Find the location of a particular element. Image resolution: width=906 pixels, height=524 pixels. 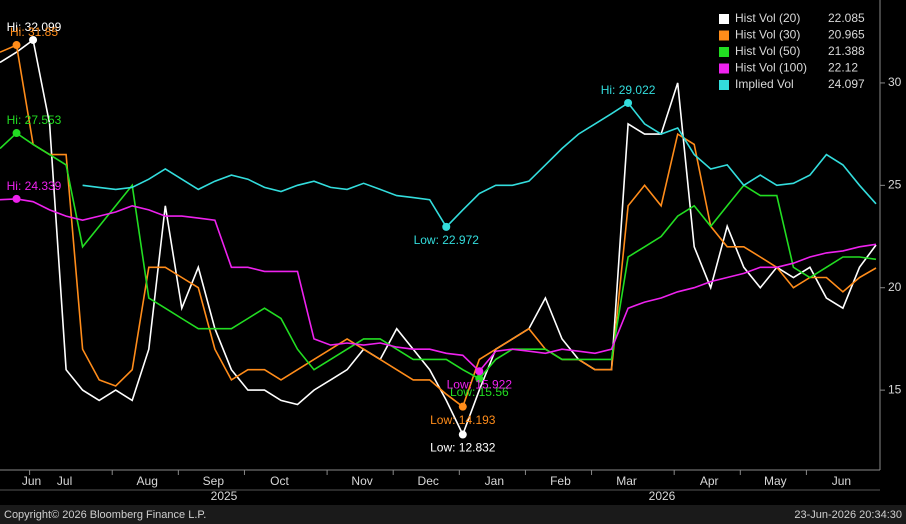

x-tick-label: Oct is located at coordinates (279, 481).